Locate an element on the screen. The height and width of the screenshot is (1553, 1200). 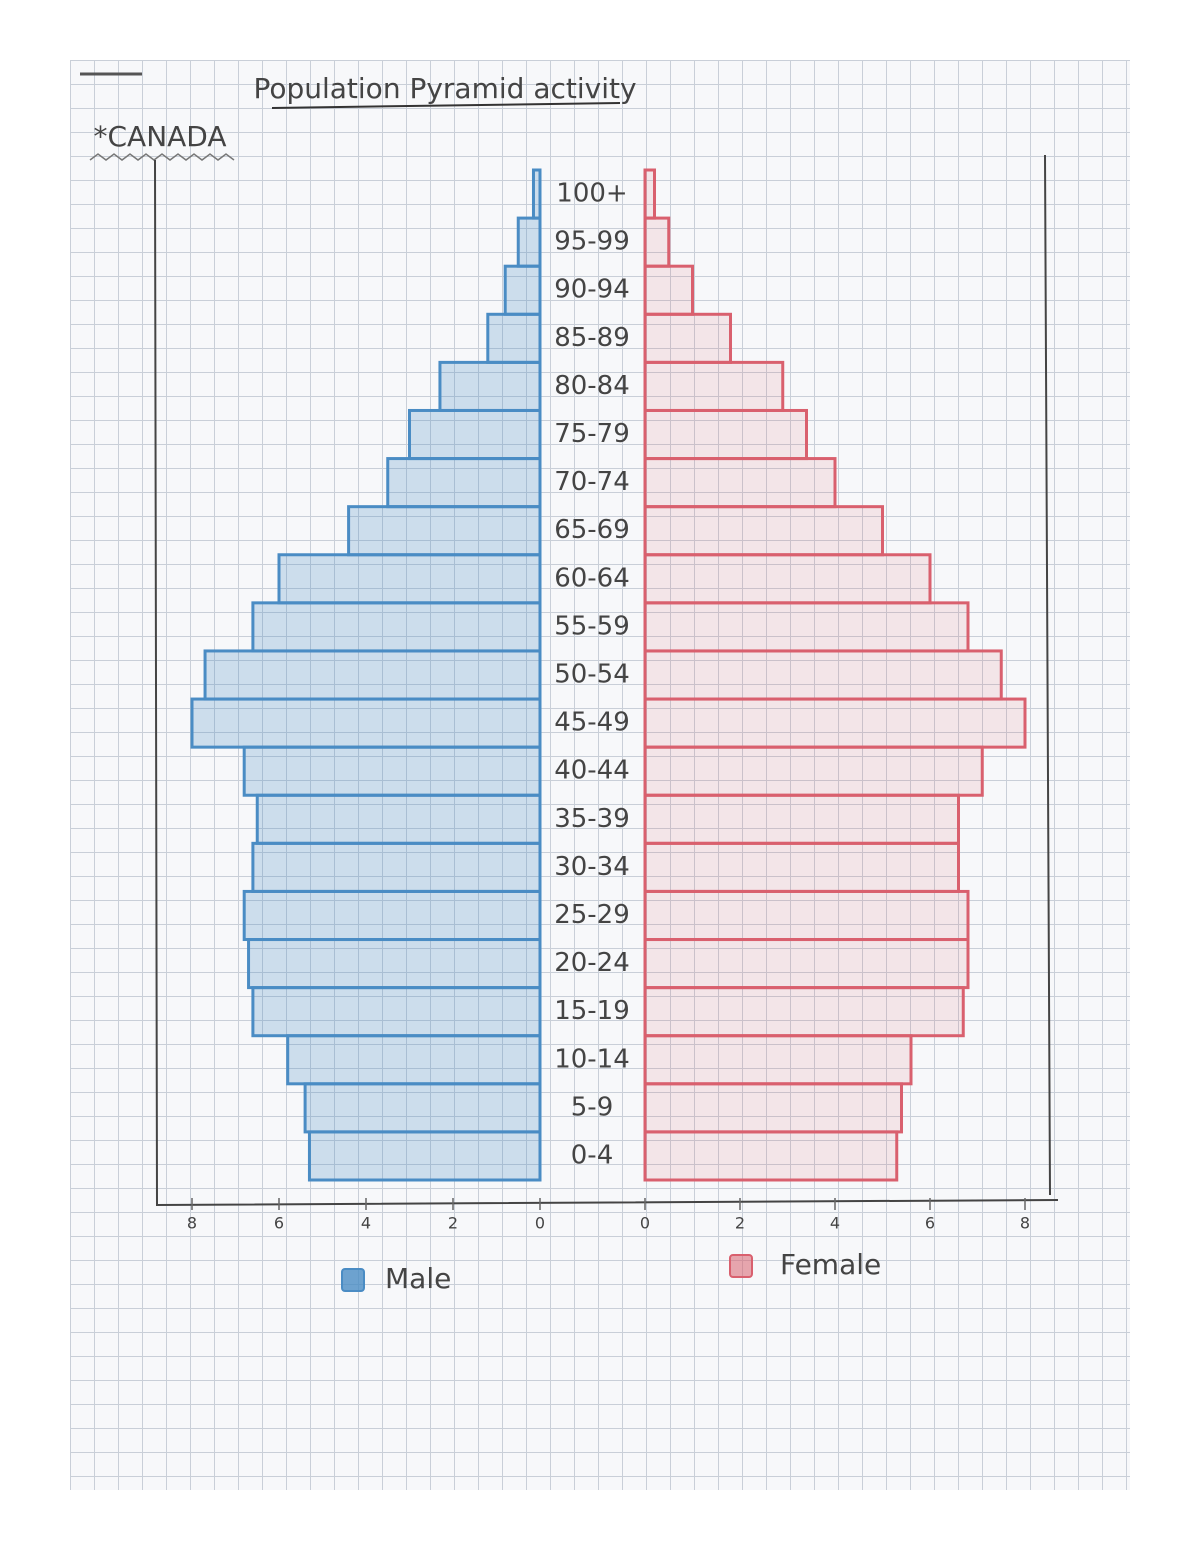
category-label: 10-14 is located at coordinates (592, 1059).